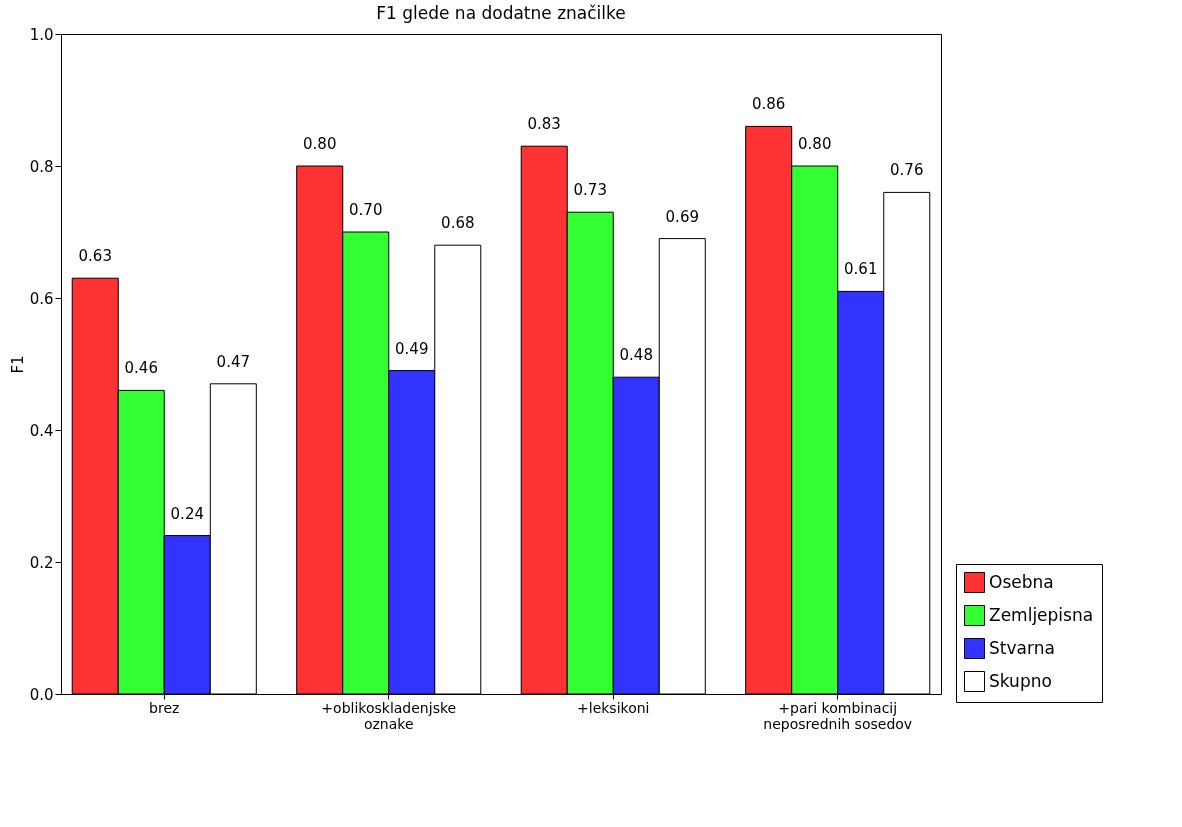  I want to click on data-label: 0.76, so click(907, 170).